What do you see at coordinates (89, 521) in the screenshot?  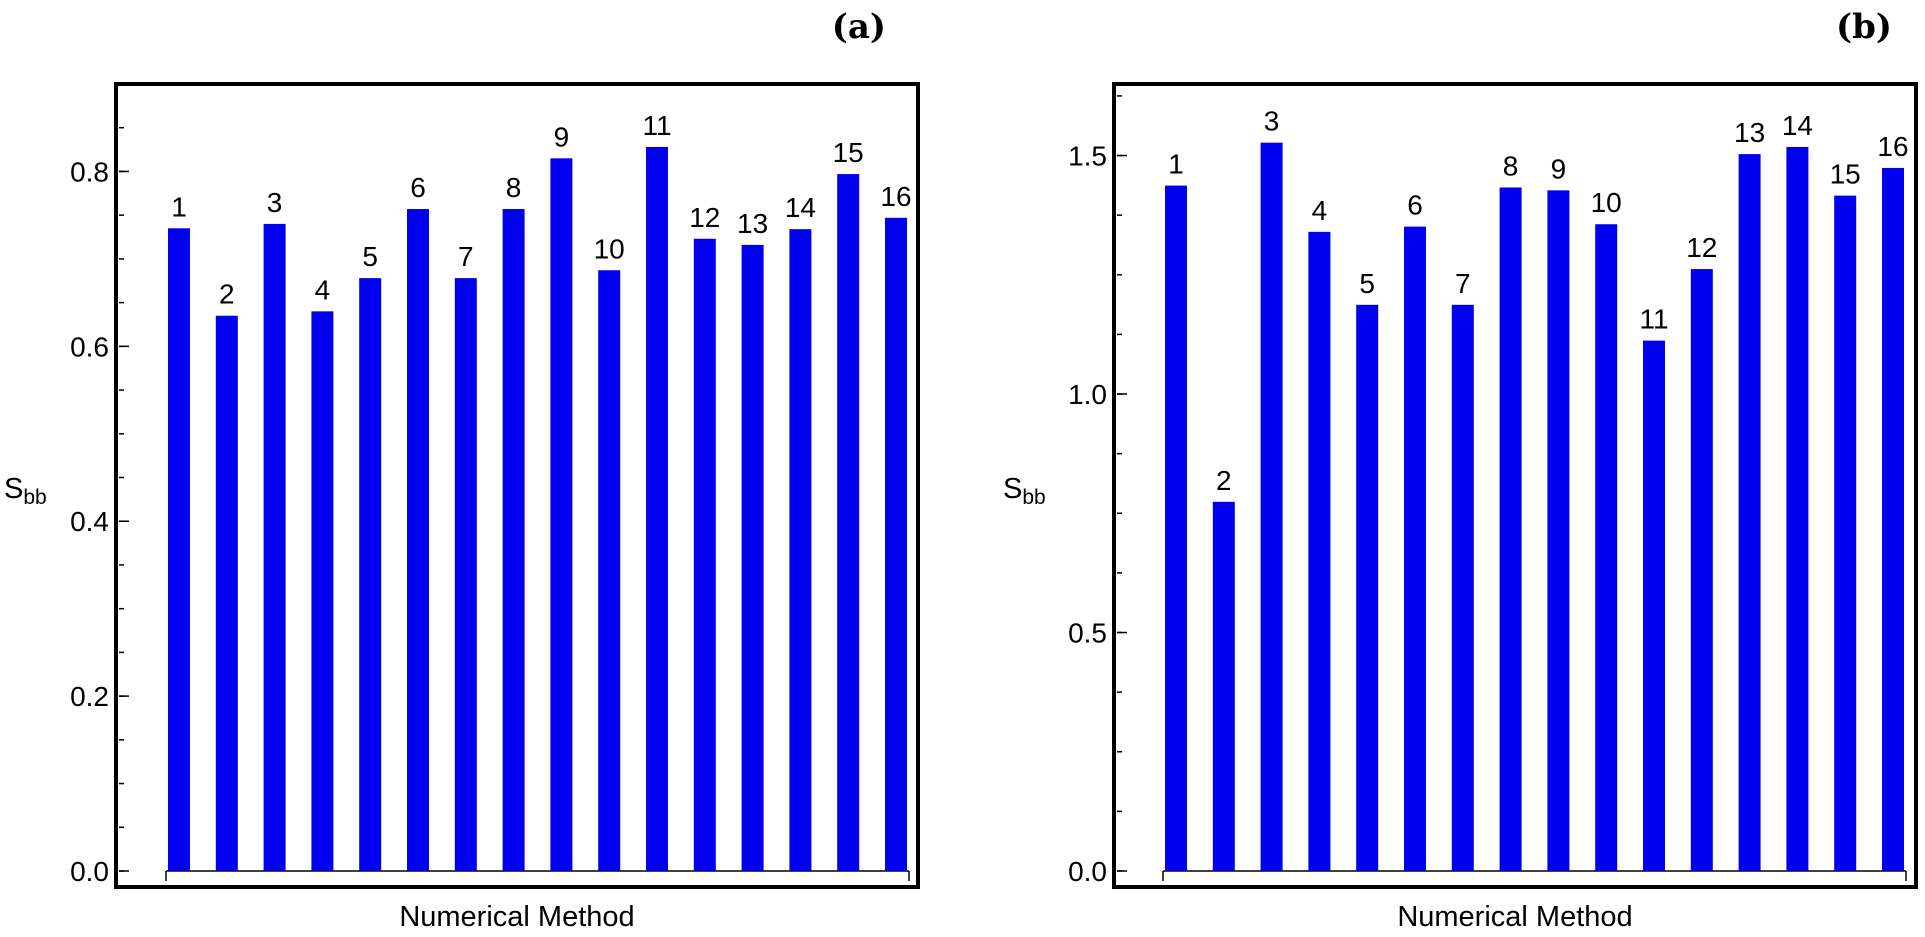 I see `y-tick-label: 0.4` at bounding box center [89, 521].